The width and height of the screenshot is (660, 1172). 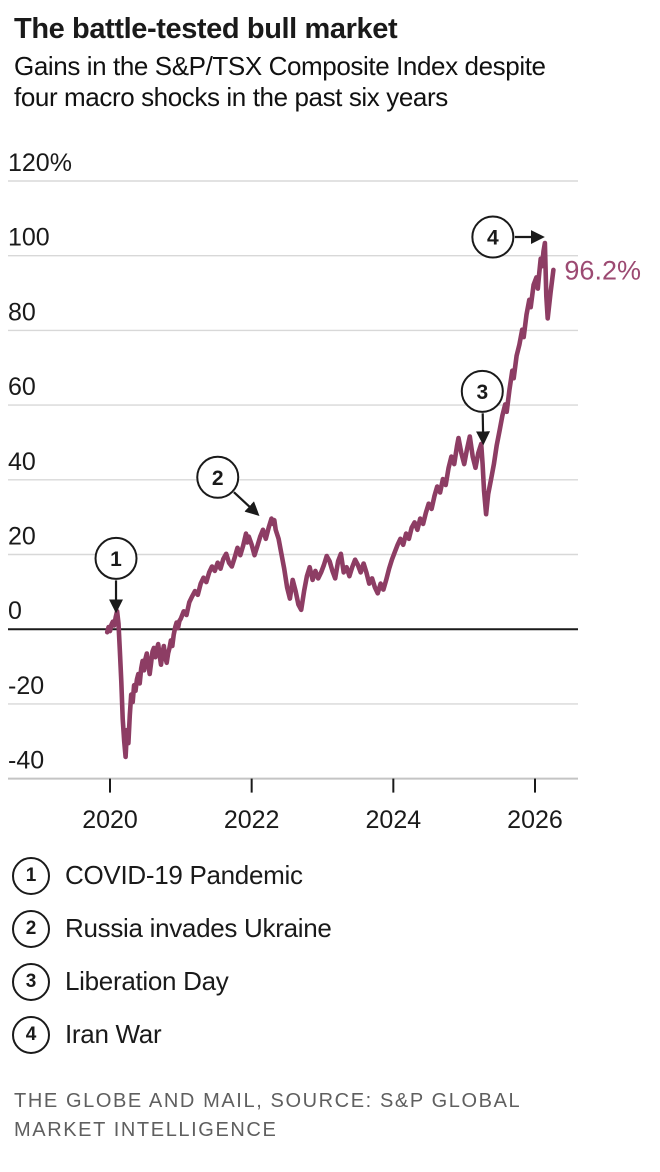 I want to click on annotation-number-2: 2, so click(x=218, y=478).